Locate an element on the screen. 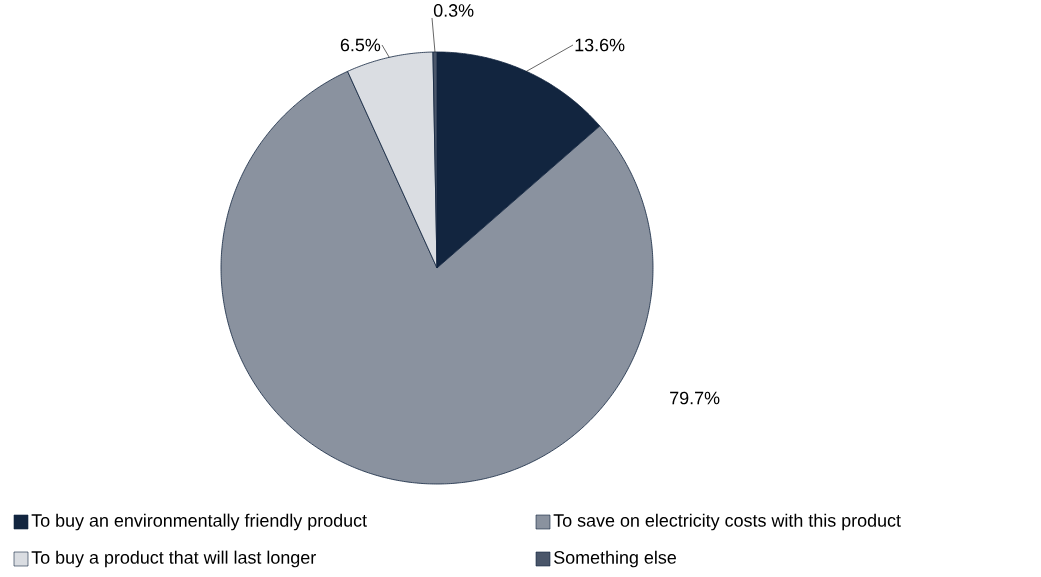 The height and width of the screenshot is (577, 1041). legend-label: Something else is located at coordinates (615, 559).